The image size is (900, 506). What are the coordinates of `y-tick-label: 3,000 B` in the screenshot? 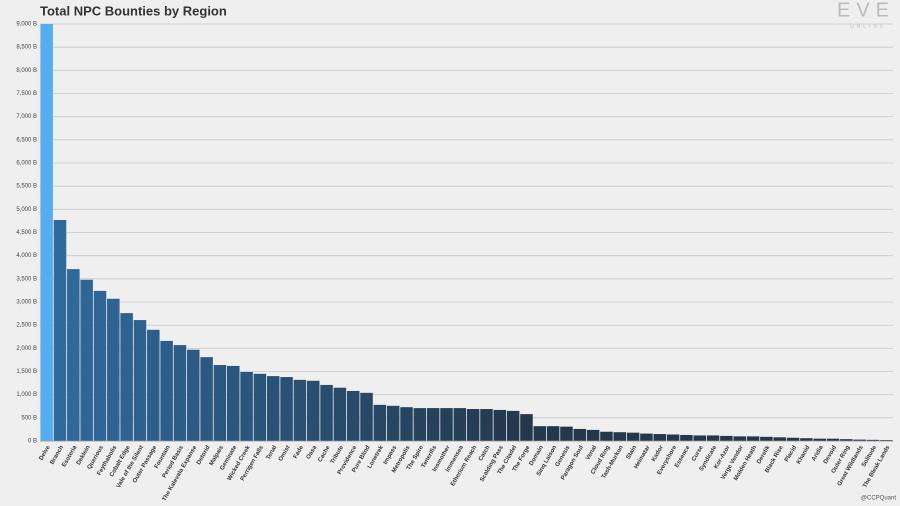 It's located at (26, 303).